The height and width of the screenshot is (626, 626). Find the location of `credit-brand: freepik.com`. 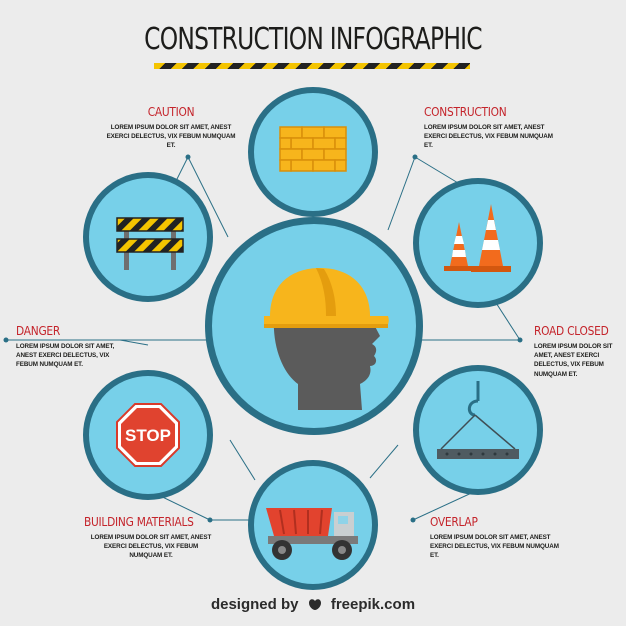

credit-brand: freepik.com is located at coordinates (373, 604).